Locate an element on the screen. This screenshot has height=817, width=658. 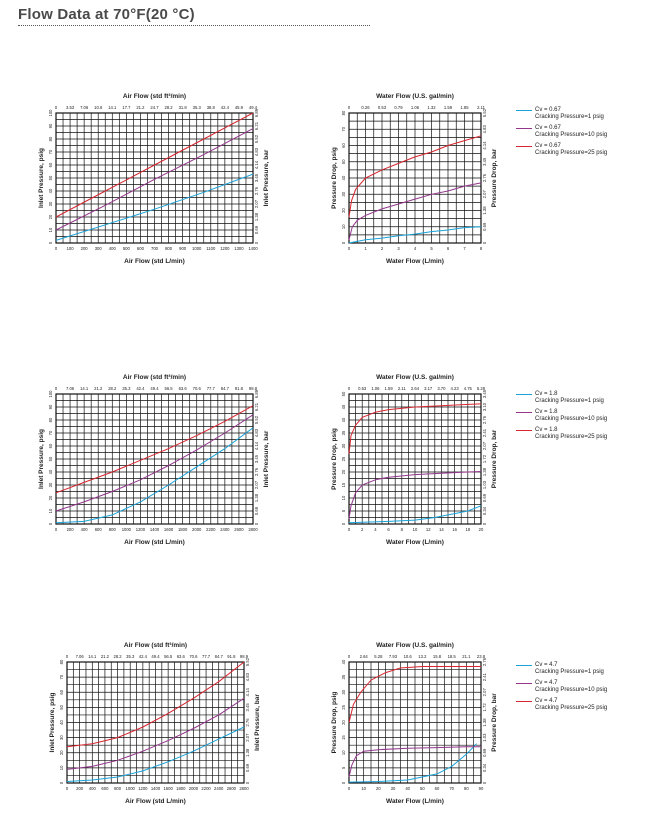
right-tick-label: 1.38 is located at coordinates (484, 471).